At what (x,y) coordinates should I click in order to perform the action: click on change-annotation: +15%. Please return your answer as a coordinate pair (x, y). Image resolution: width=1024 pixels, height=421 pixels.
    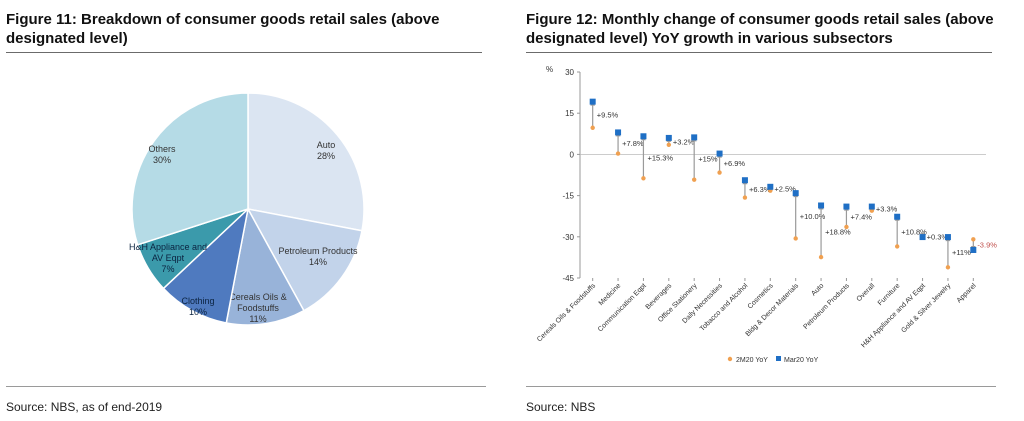
    Looking at the image, I should click on (708, 159).